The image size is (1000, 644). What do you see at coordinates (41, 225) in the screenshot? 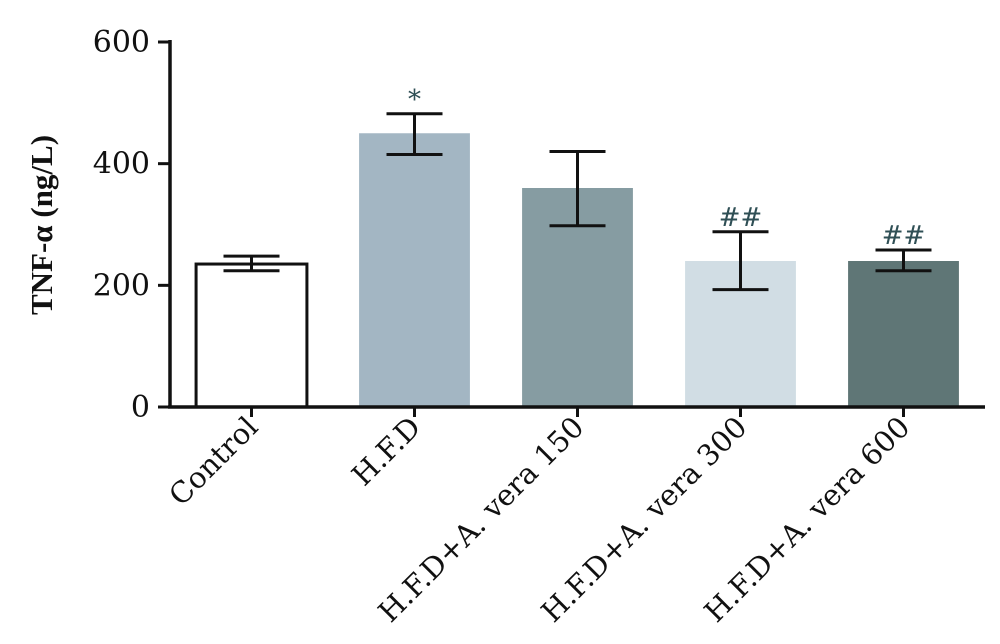
I see `y-axis-label: TNF-α (ng/L)` at bounding box center [41, 225].